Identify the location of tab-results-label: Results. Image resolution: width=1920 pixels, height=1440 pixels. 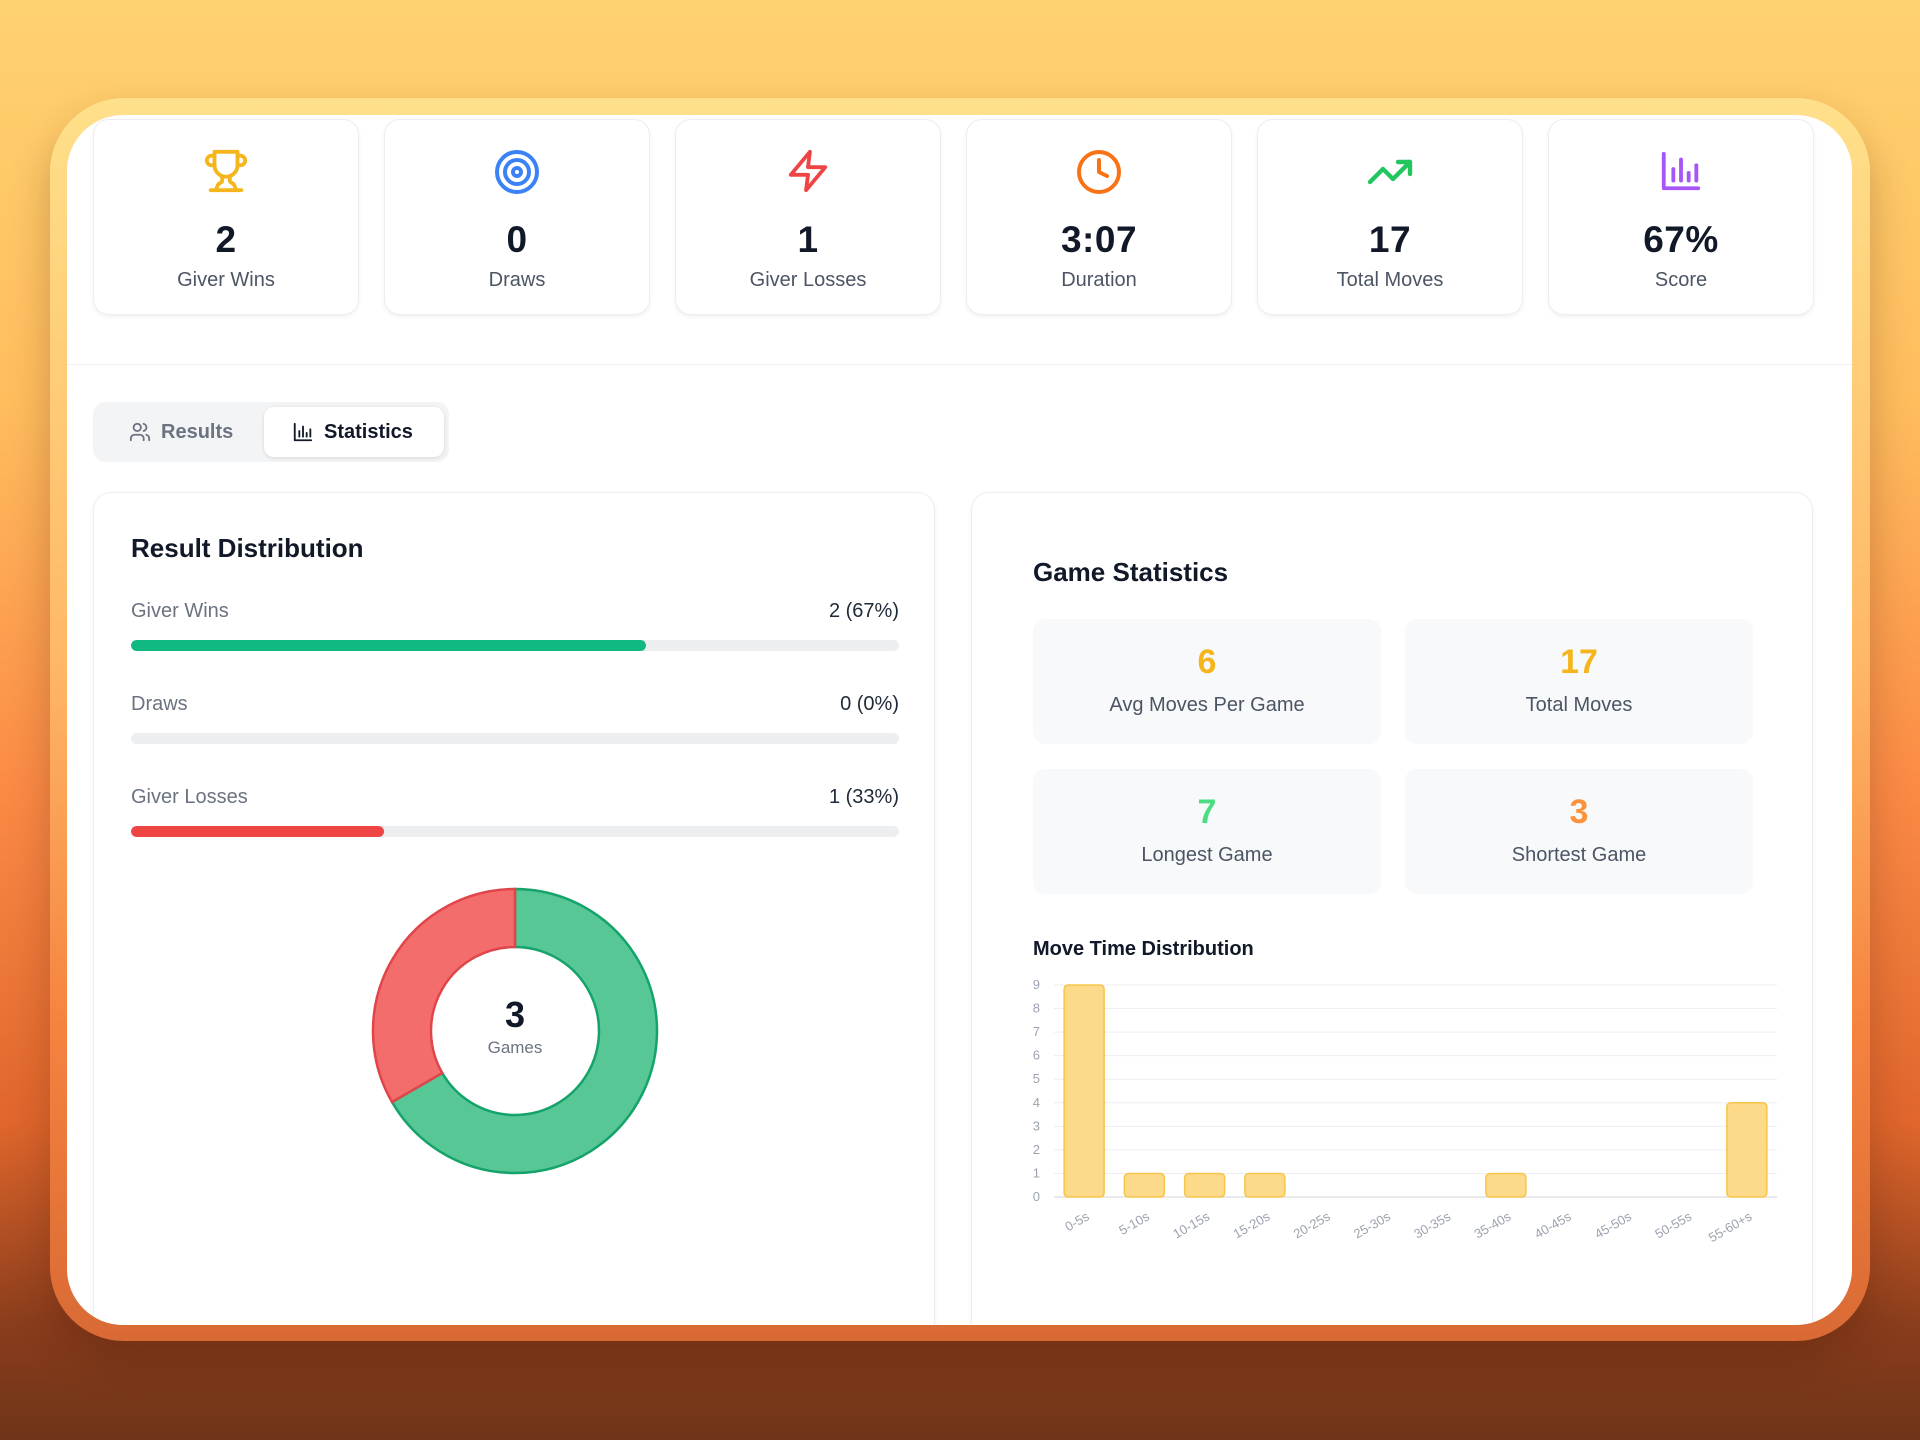
(197, 431).